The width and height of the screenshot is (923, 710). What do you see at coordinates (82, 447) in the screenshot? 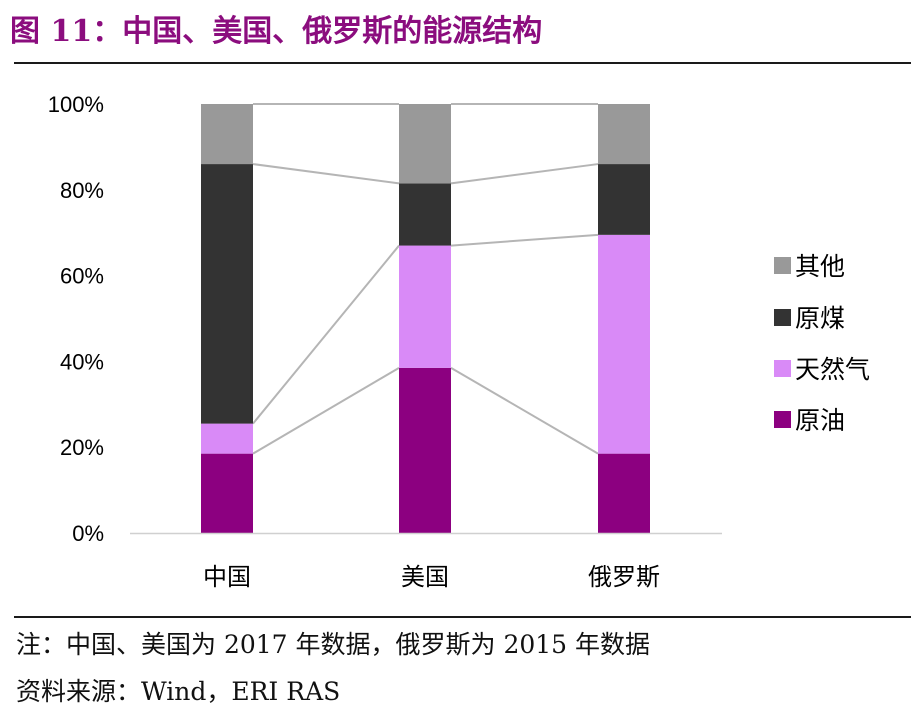
I see `y-tick-label: 20%` at bounding box center [82, 447].